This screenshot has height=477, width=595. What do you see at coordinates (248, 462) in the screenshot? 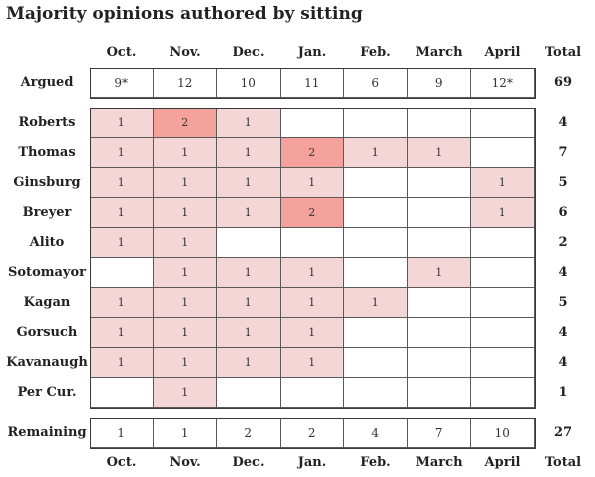
I see `bottom-header-2: Dec.` at bounding box center [248, 462].